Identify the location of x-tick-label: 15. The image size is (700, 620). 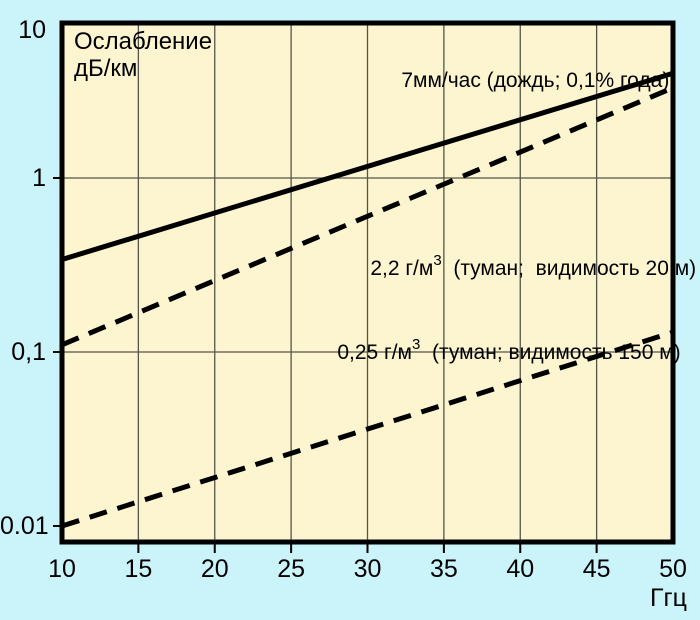
(138, 569).